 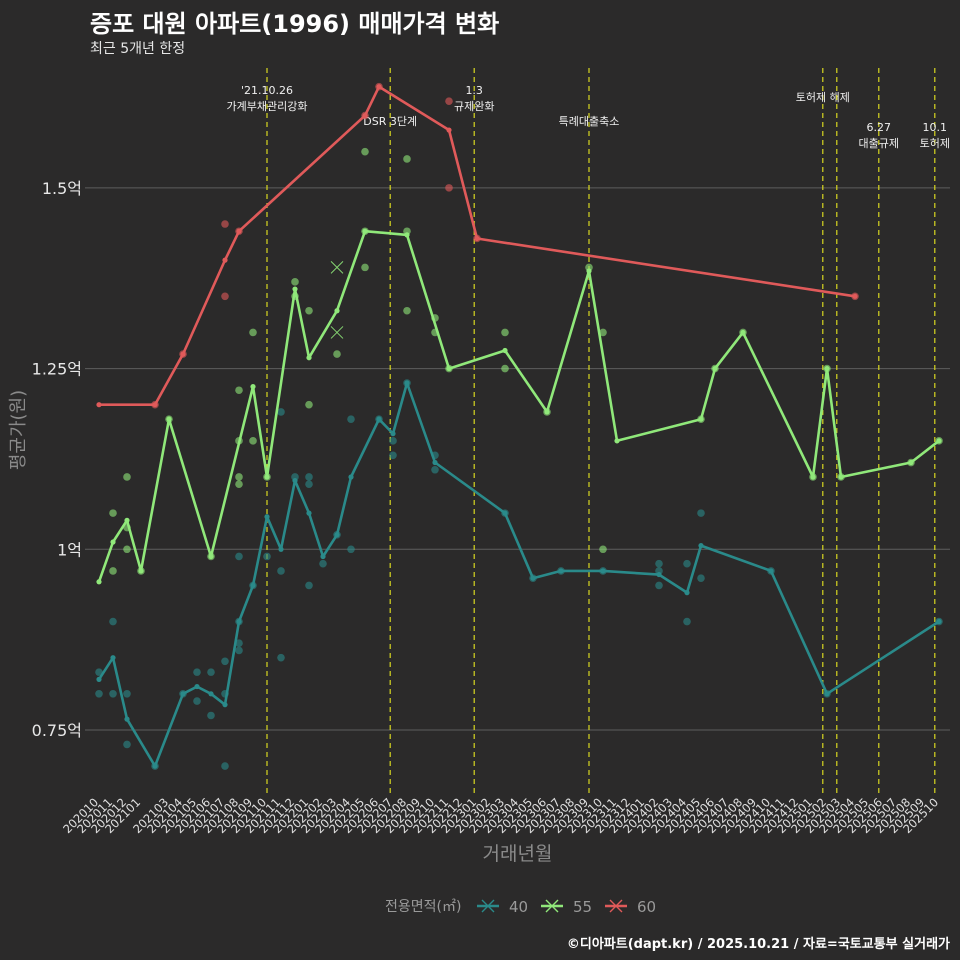 What do you see at coordinates (589, 121) in the screenshot?
I see `event-label: 특례대출축소` at bounding box center [589, 121].